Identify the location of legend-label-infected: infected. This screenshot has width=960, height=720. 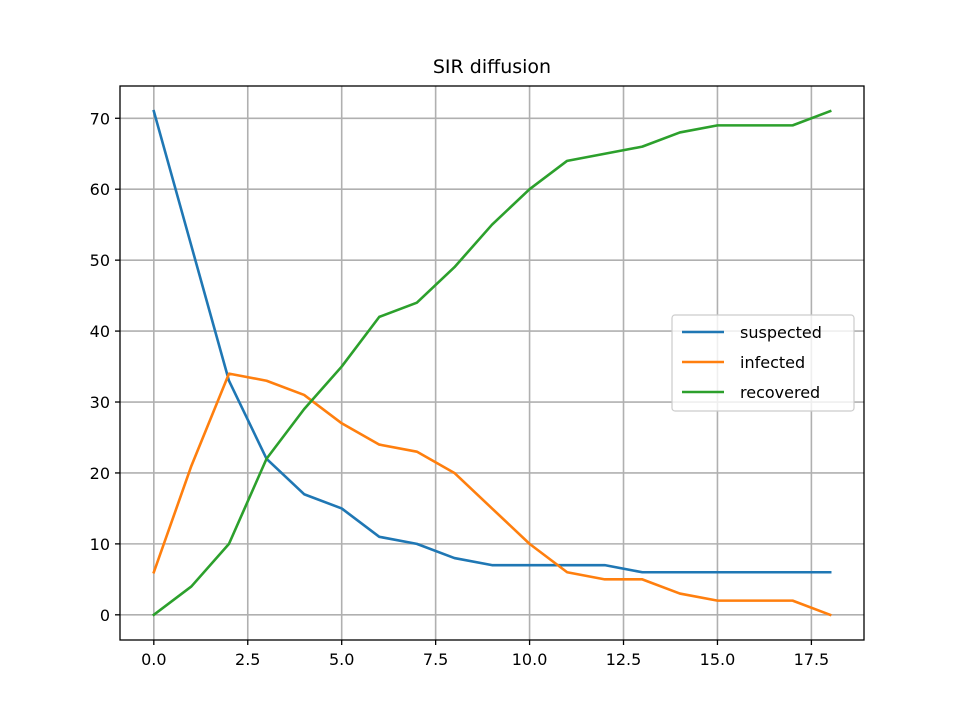
(772, 362).